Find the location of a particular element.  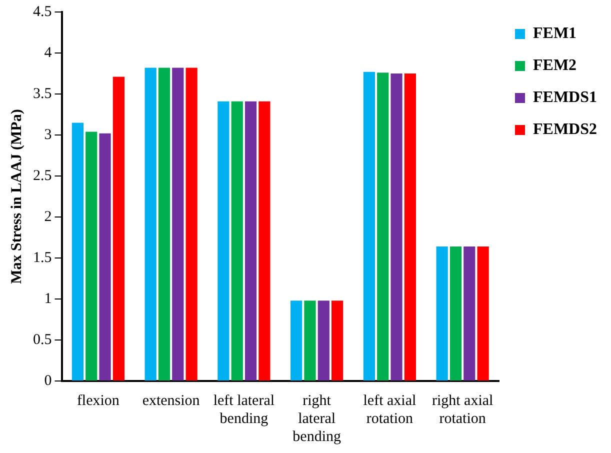

x-tick-label: flexion is located at coordinates (98, 400).